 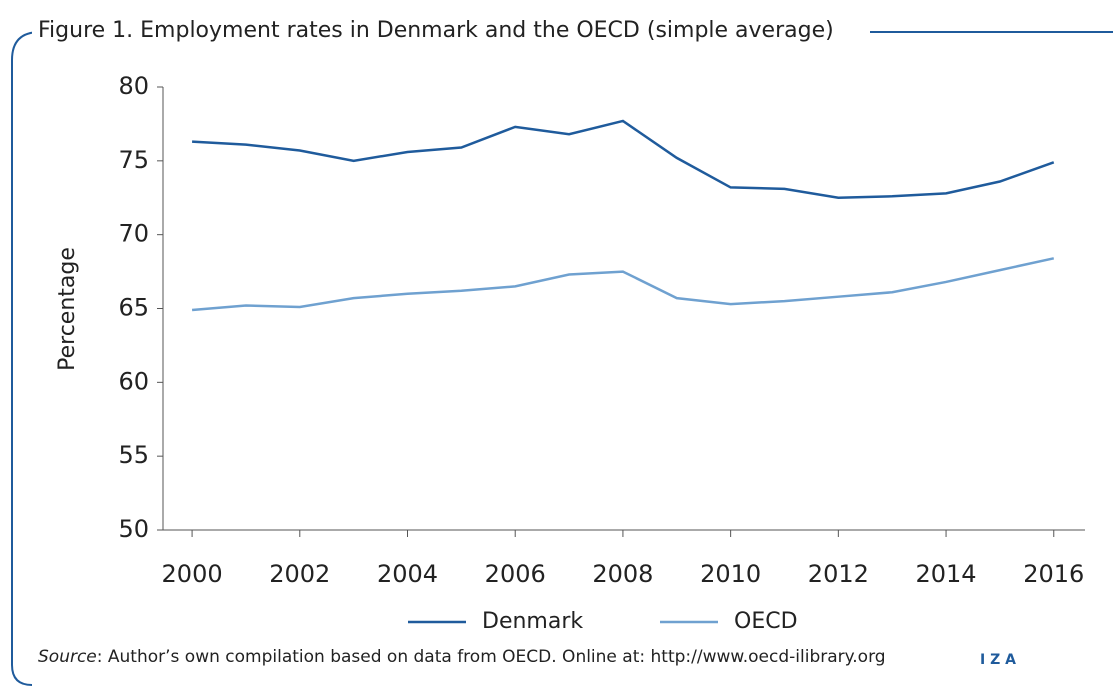 I want to click on y-tick-label: 80, so click(x=133, y=86).